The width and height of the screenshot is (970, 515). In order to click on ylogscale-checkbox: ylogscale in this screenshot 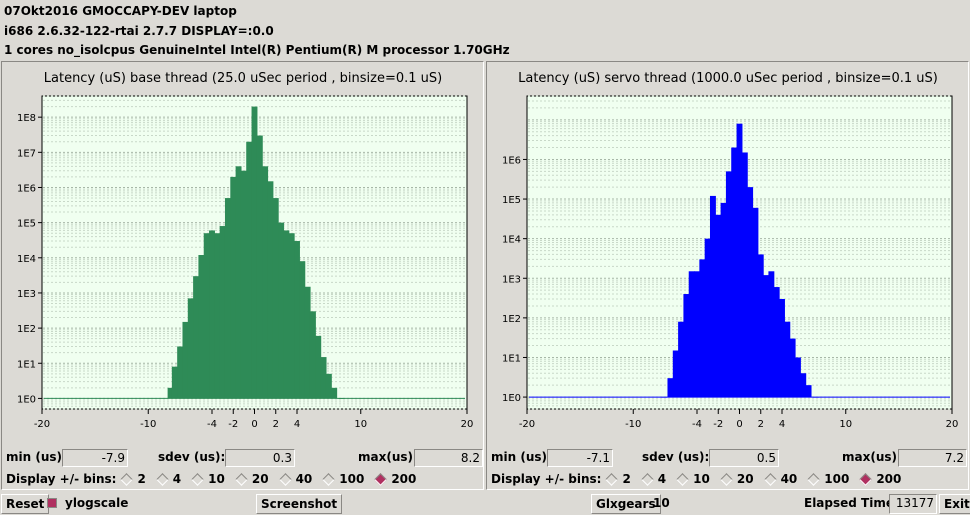, I will do `click(87, 503)`.